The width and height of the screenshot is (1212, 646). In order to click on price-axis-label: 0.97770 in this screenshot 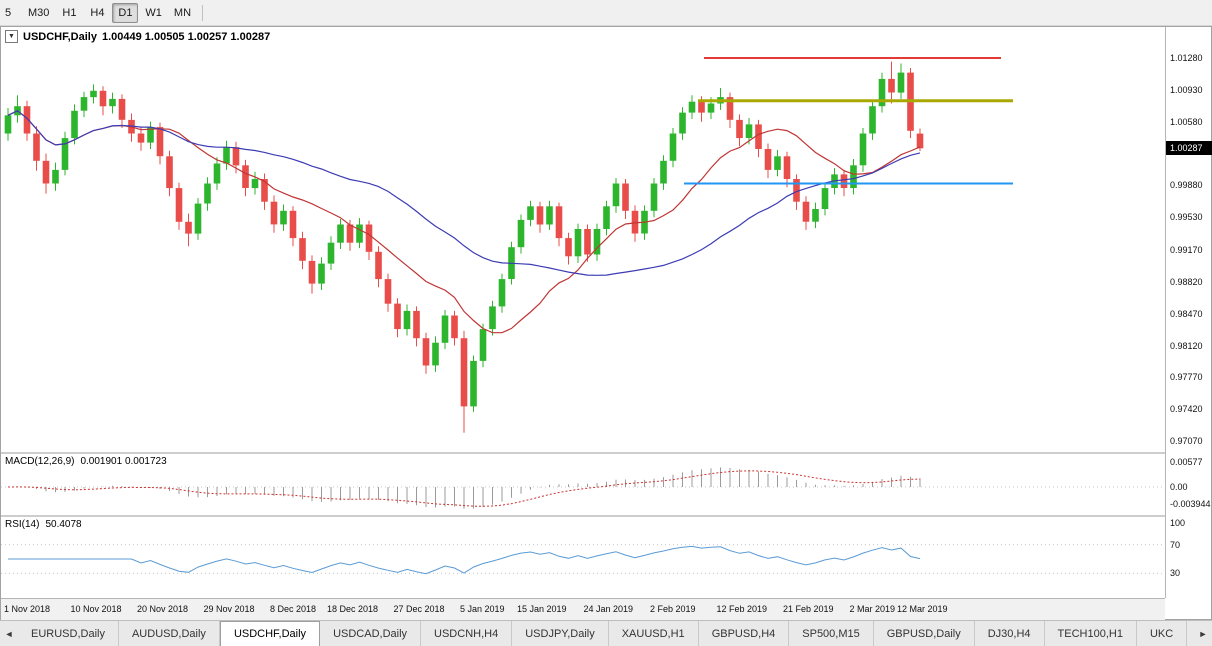, I will do `click(1186, 377)`.